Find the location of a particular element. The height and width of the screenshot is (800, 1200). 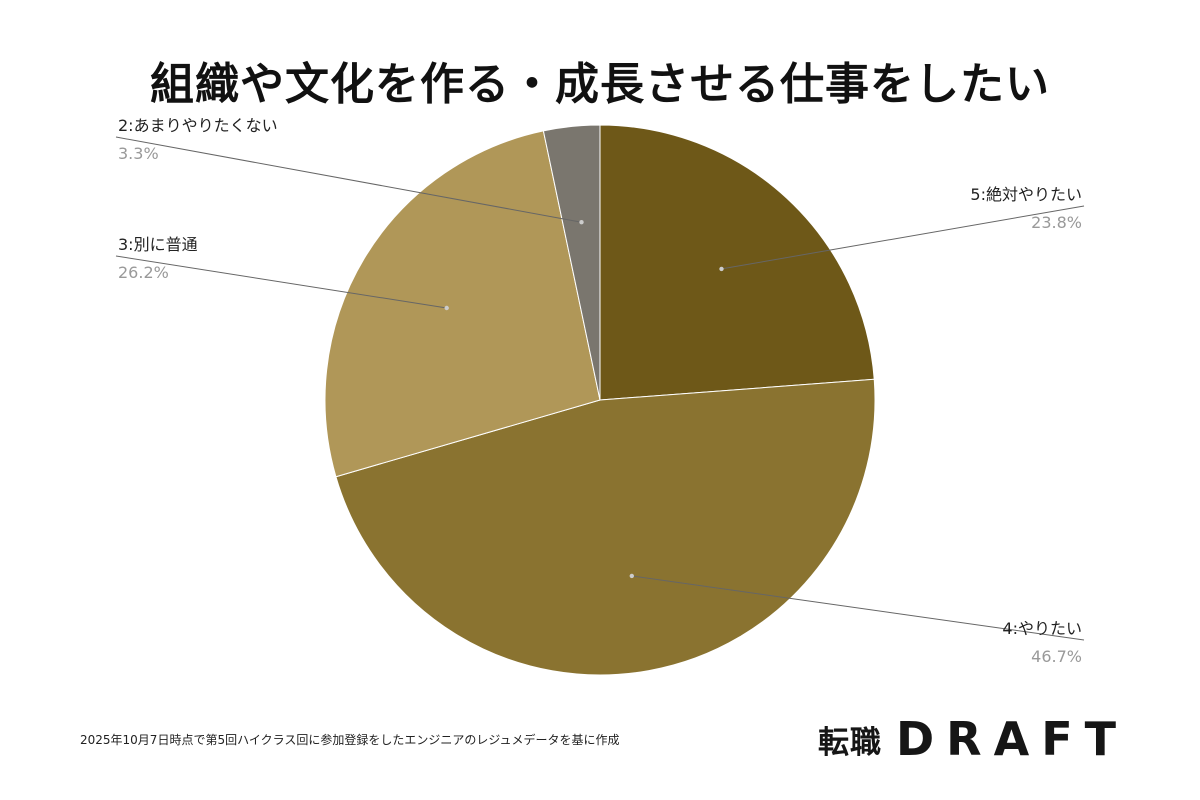

slice-label: 2:あまりやりたくない is located at coordinates (198, 125).